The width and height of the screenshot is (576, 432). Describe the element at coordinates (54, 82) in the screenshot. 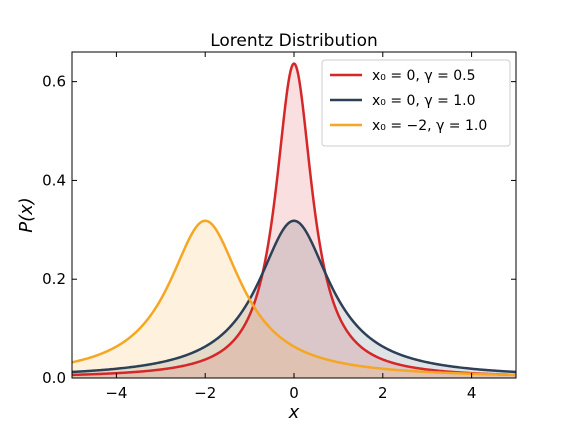

I see `y-tick-label: 0.6` at that location.